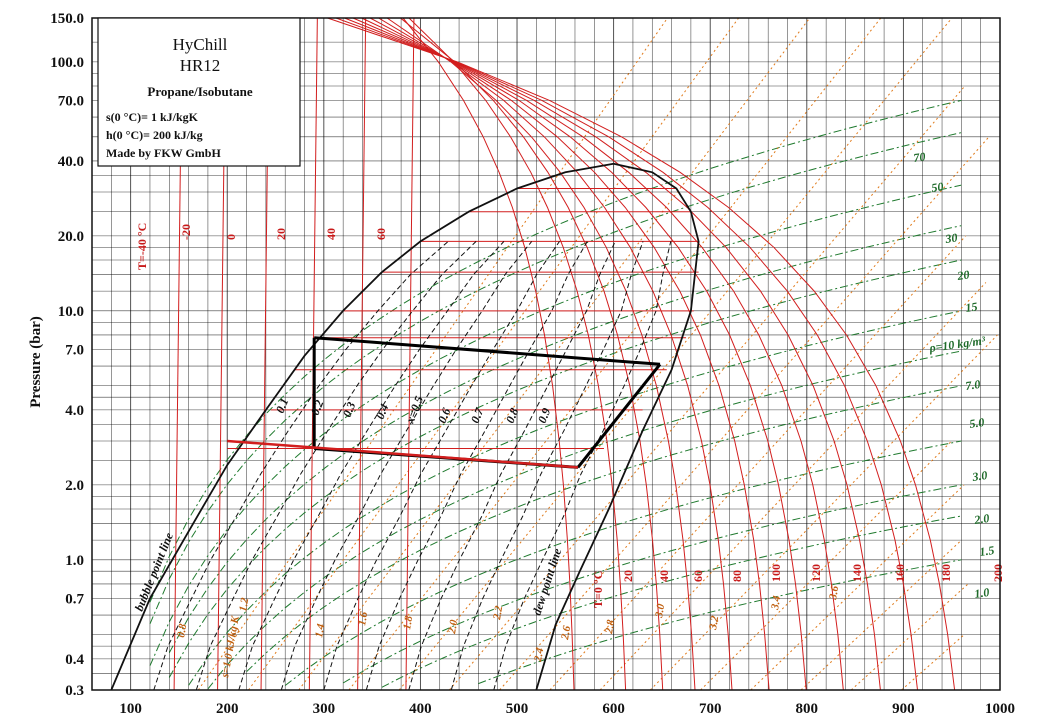 The width and height of the screenshot is (1047, 723). Describe the element at coordinates (619, 416) in the screenshot. I see `cycle-compression-line` at that location.